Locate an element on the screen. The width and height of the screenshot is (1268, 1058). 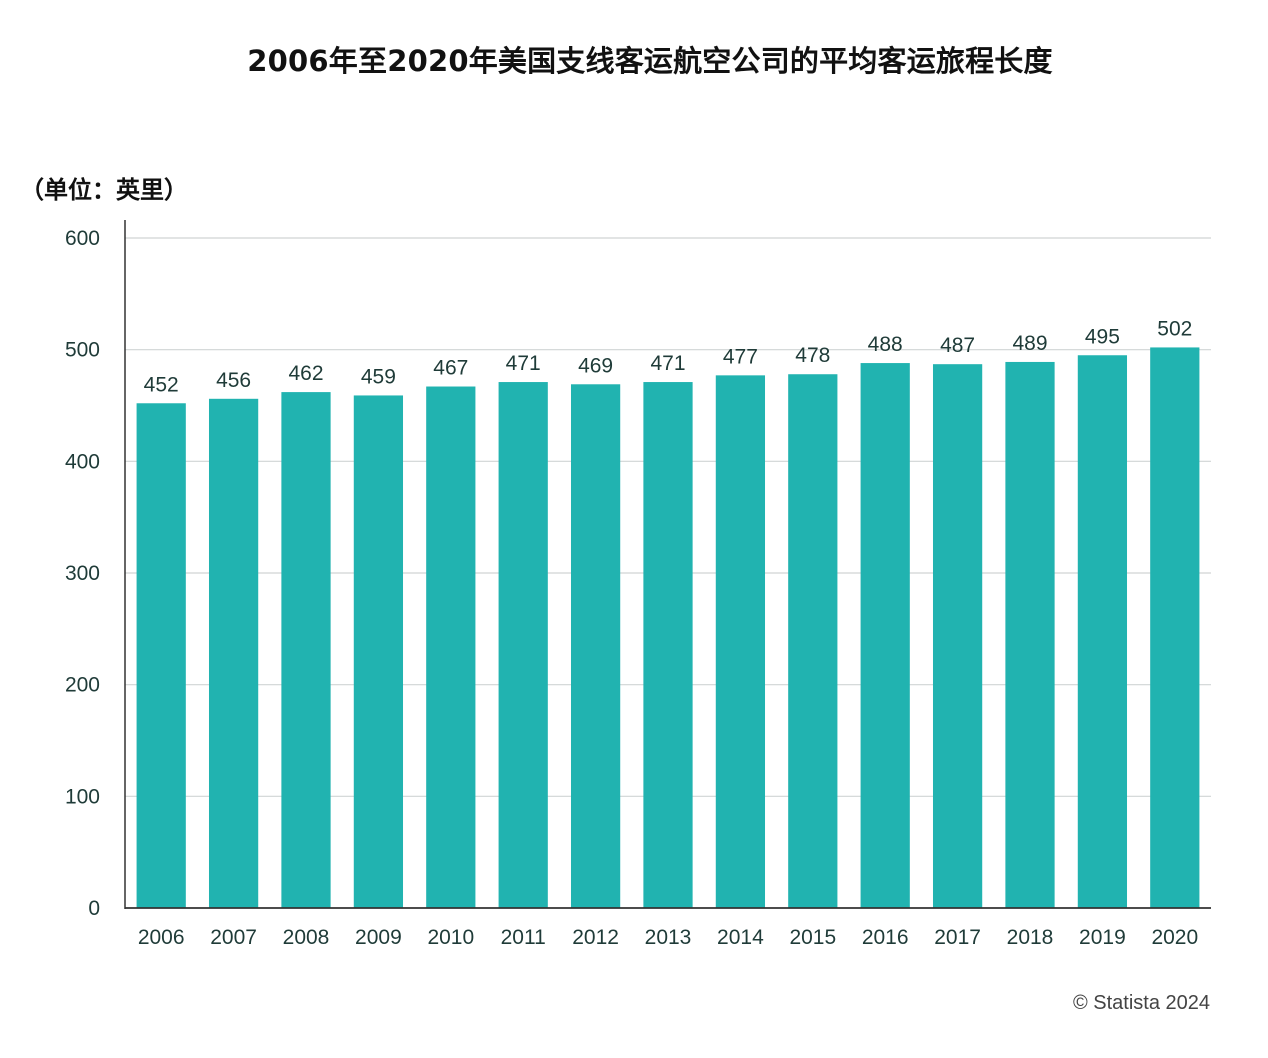
data-label-2014: 477 is located at coordinates (740, 356).